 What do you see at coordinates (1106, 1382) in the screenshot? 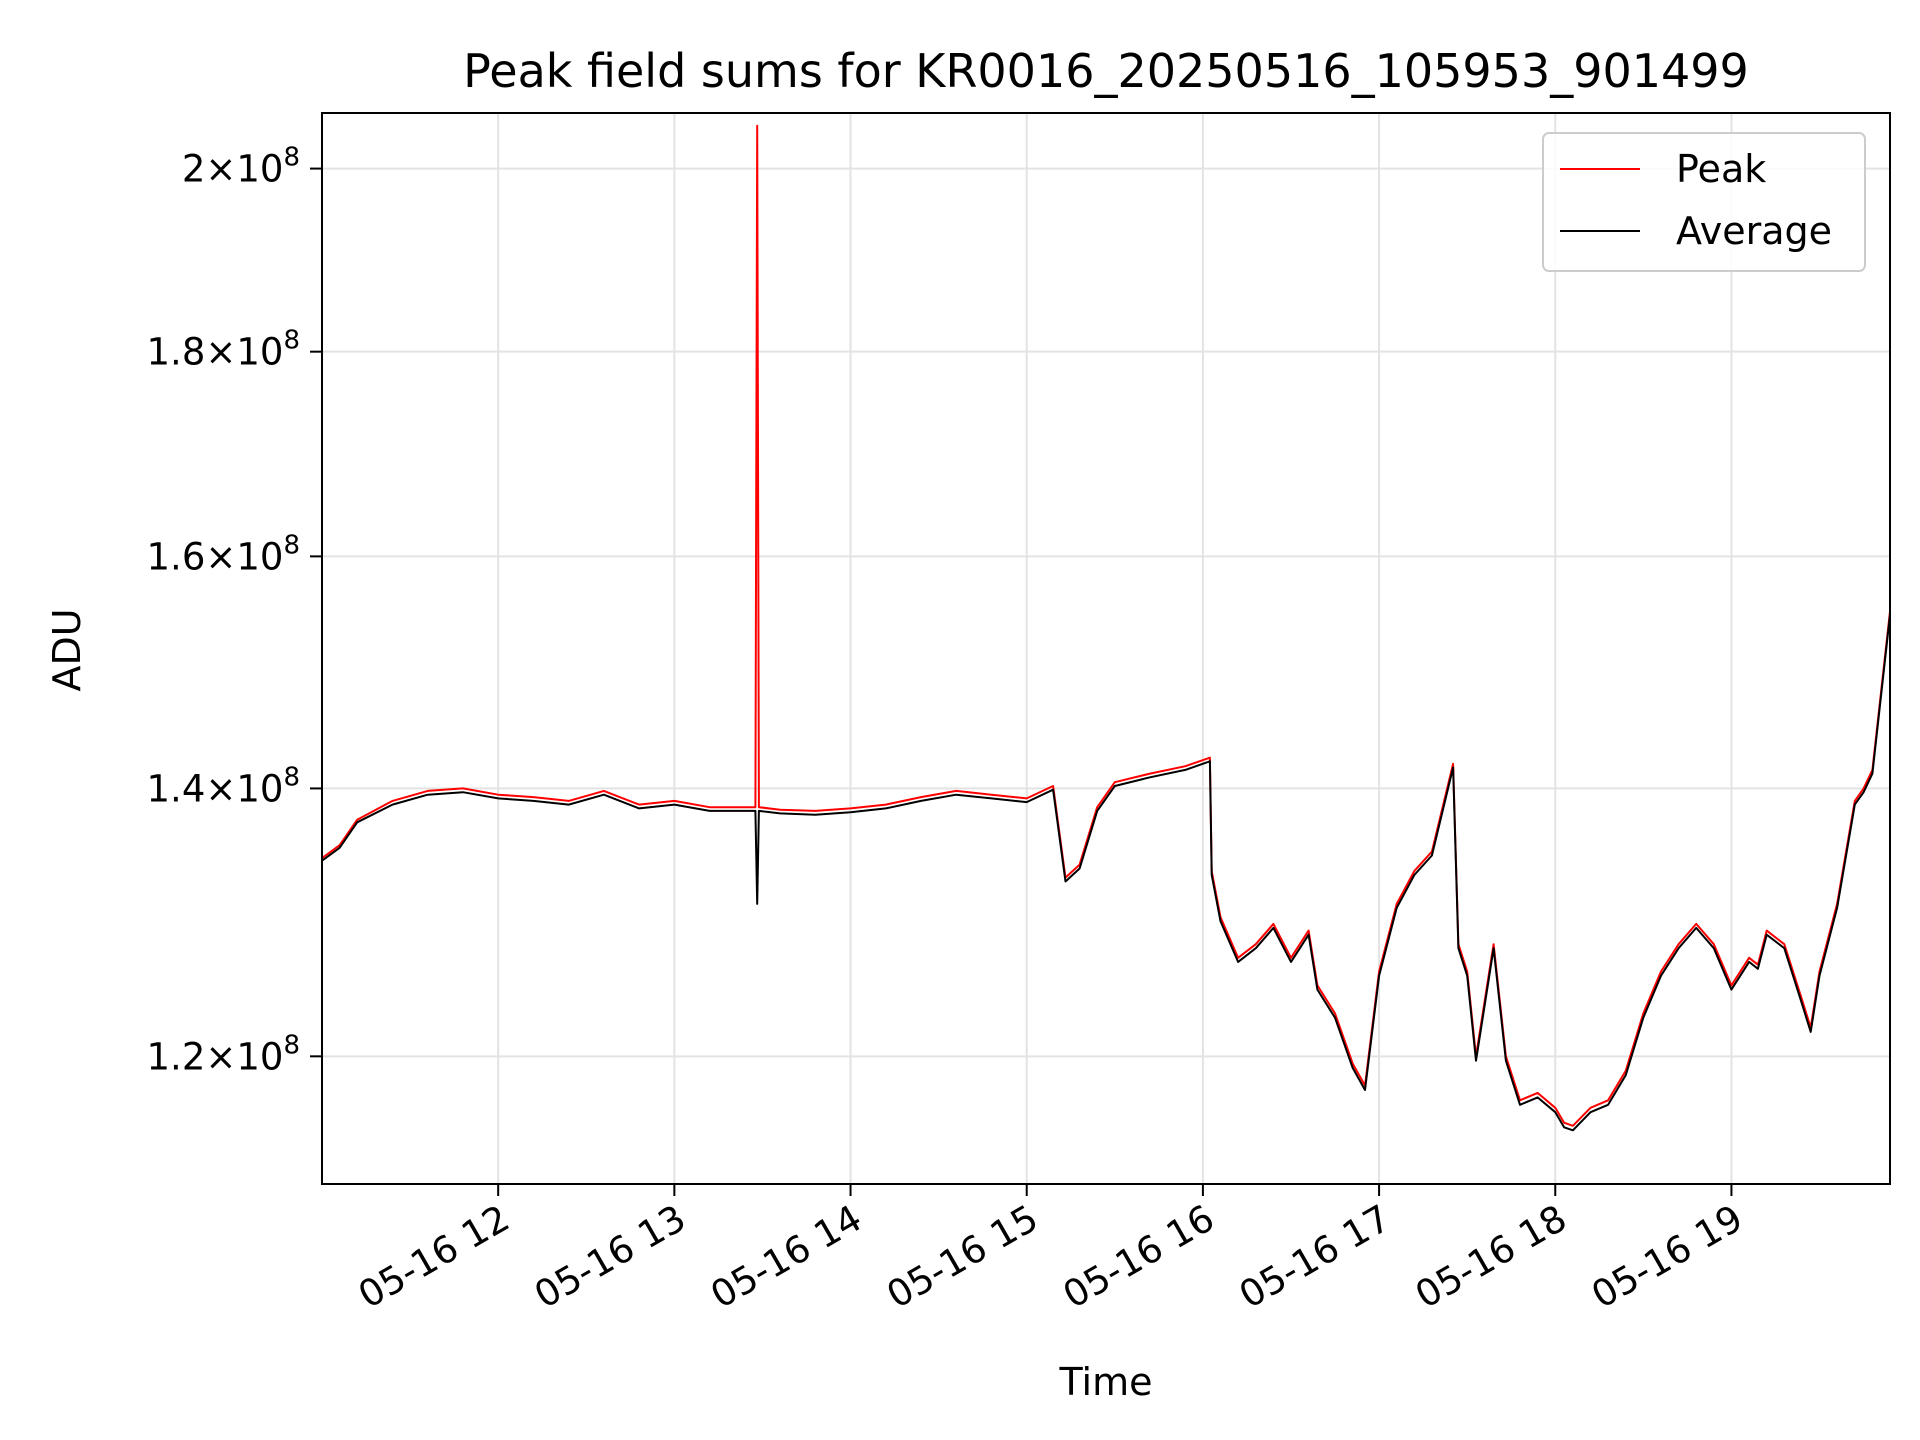
I see `x-axis-label: Time` at bounding box center [1106, 1382].